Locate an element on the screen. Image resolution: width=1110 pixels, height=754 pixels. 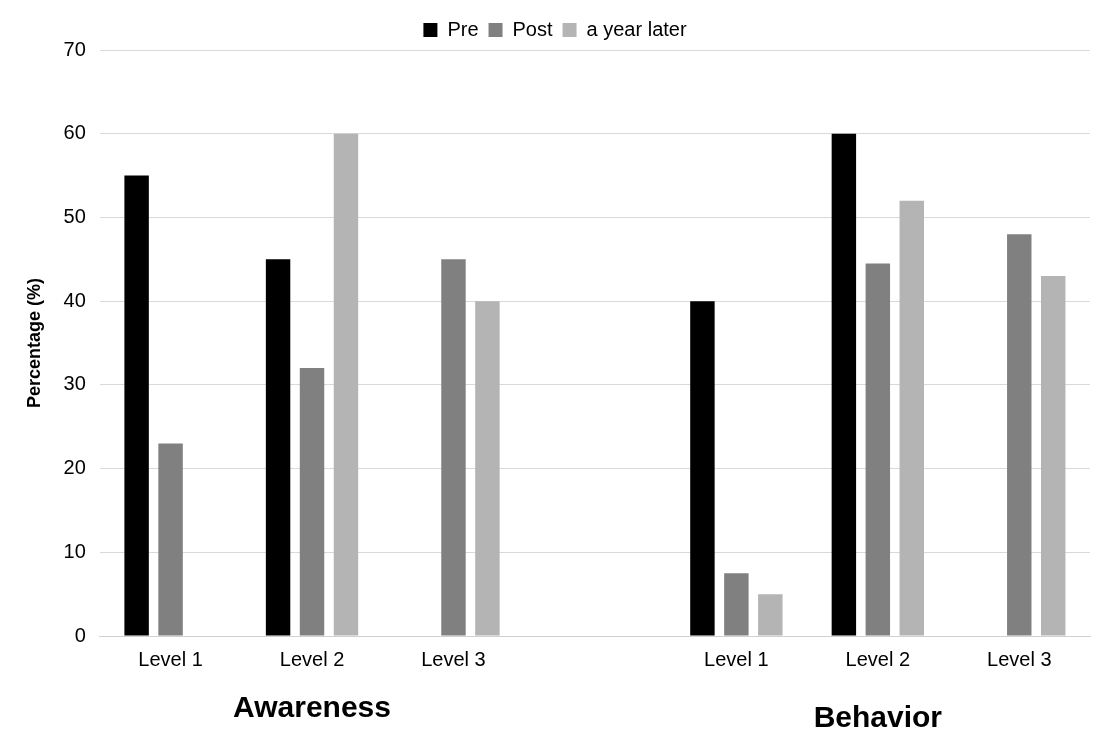
y-tick-label: 40 is located at coordinates (74, 299).